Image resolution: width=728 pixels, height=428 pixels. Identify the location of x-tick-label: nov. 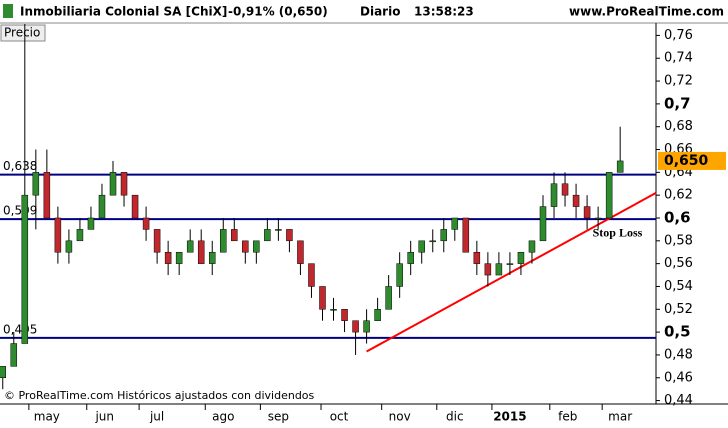
(400, 417).